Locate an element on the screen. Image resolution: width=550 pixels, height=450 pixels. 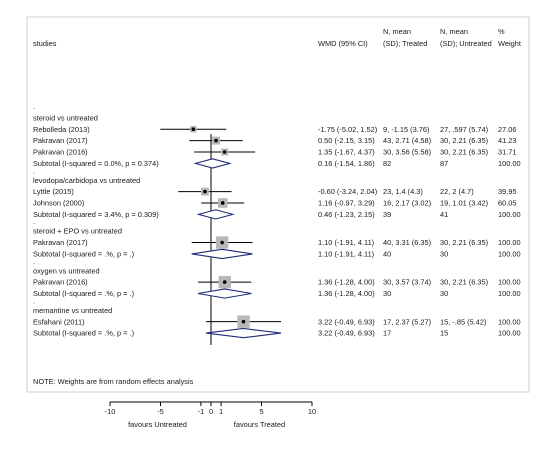
treated-value: 17, 2.37 (5.27) is located at coordinates (407, 321).